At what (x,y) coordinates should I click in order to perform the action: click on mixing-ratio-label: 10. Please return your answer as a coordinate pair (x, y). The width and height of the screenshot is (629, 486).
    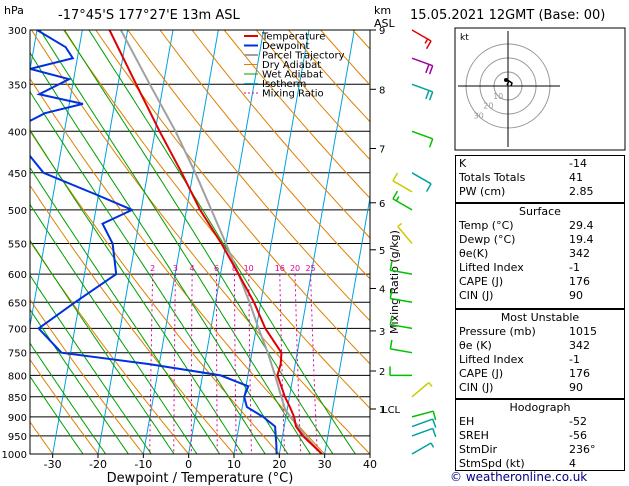
    Looking at the image, I should click on (249, 268).